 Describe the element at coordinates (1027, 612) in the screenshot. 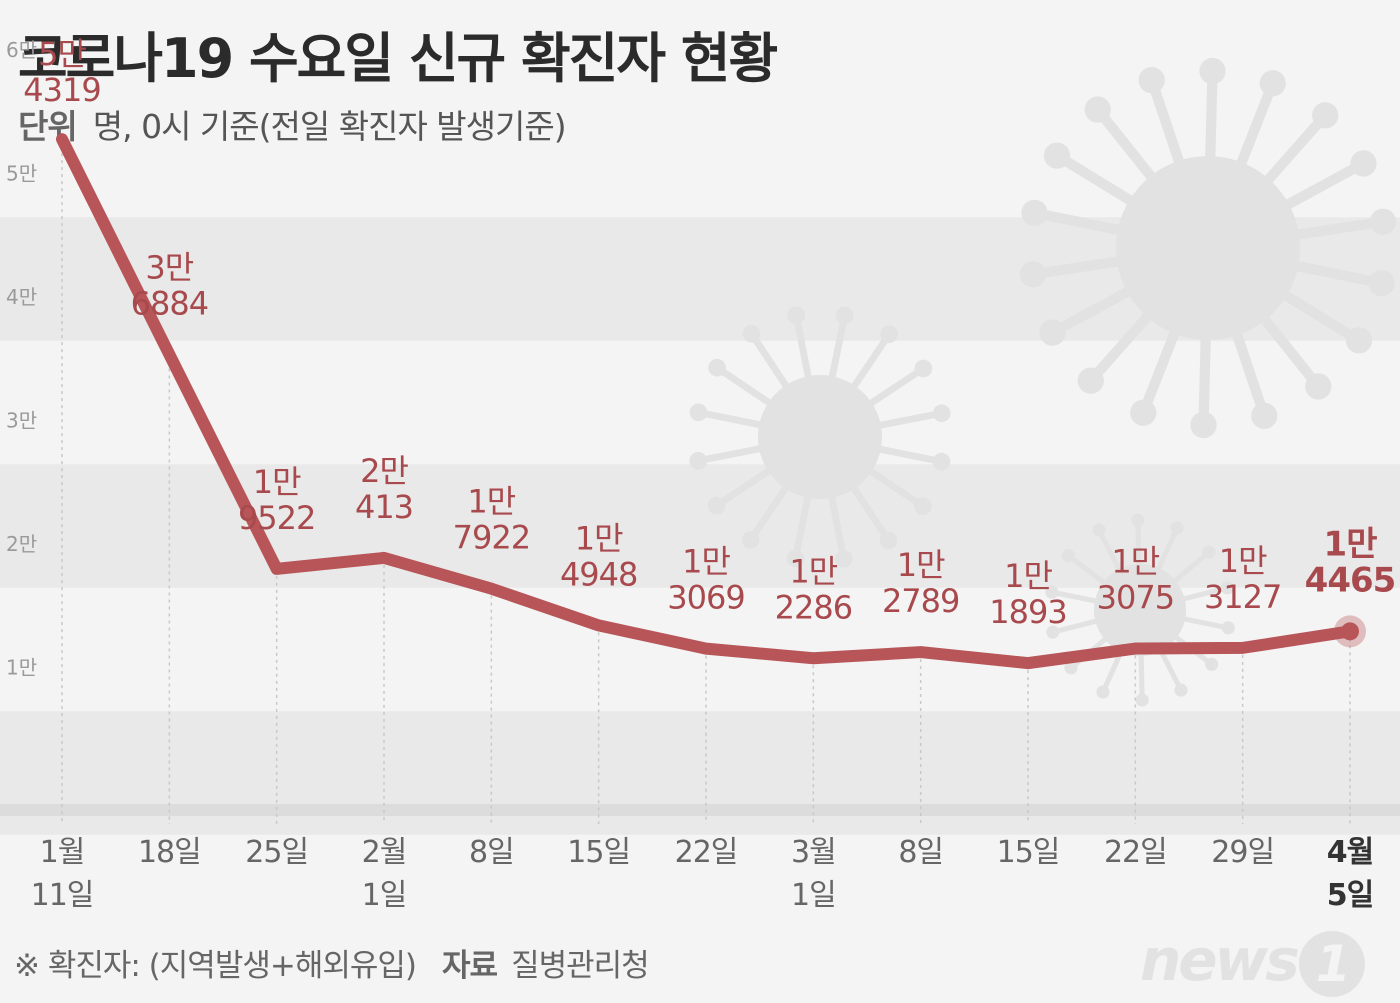

I see `data-label-line2: 1893` at that location.